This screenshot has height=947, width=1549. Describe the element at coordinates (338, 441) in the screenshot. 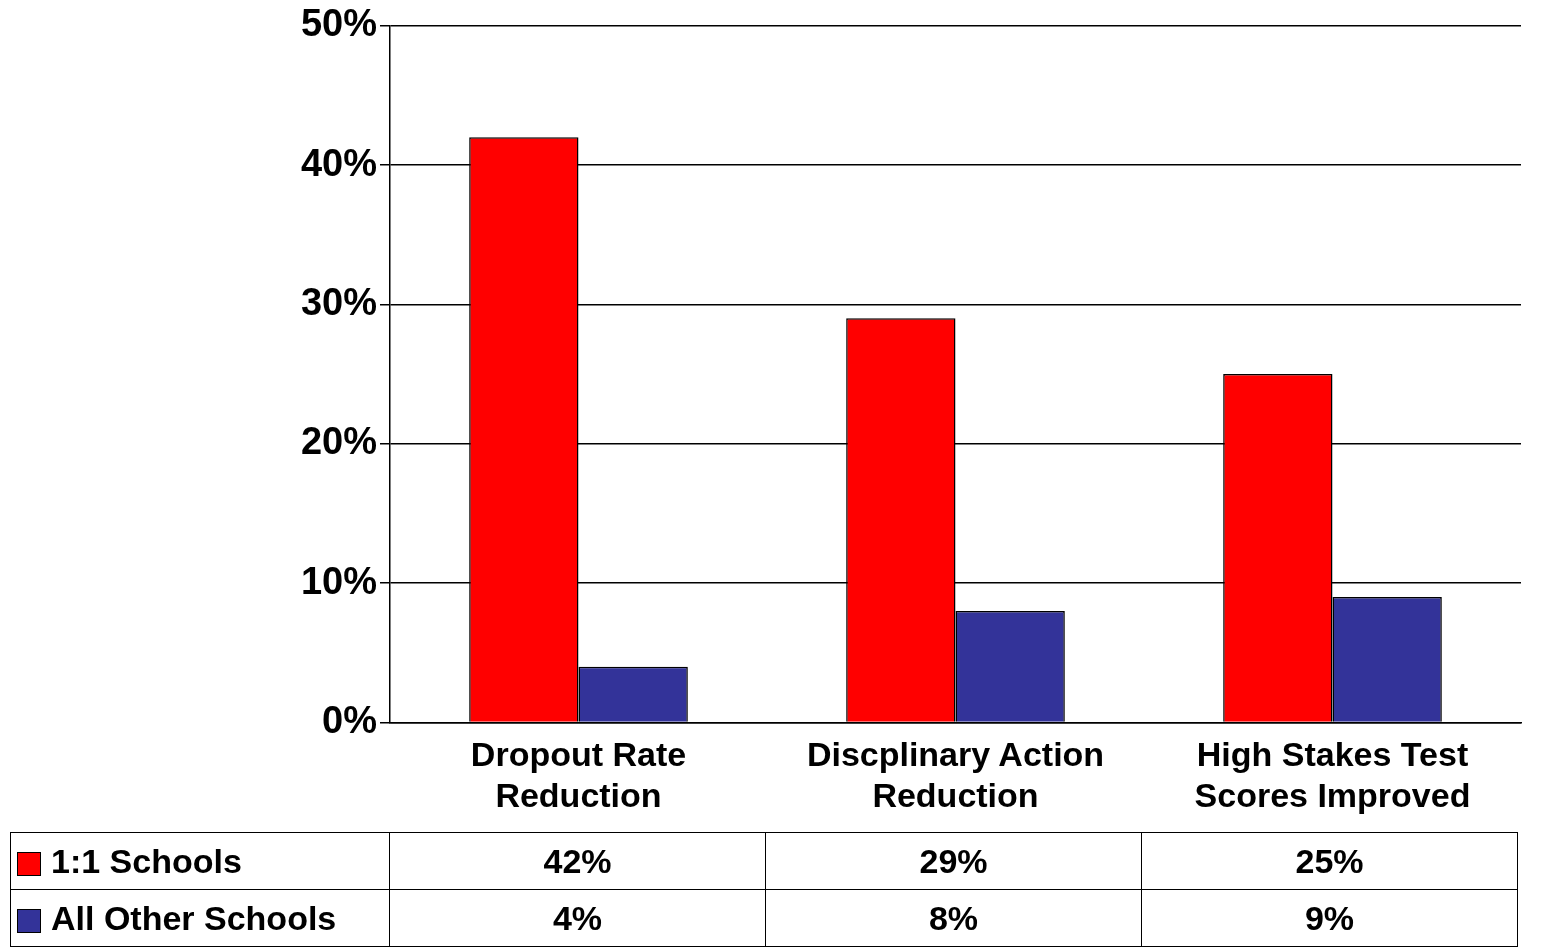

I see `y-tick-label: 20%` at that location.